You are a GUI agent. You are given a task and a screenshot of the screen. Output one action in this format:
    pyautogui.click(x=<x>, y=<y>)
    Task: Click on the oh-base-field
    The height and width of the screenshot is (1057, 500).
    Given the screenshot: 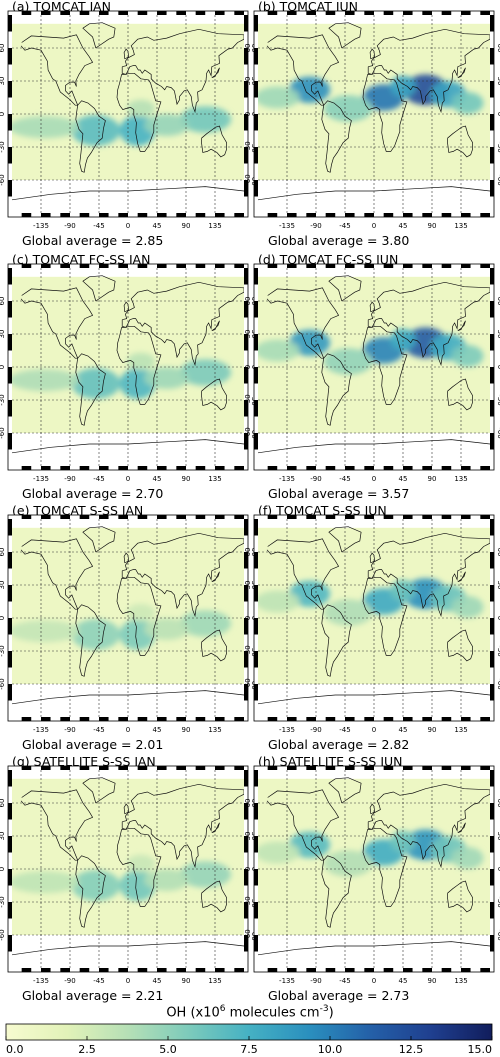 What is the action you would take?
    pyautogui.click(x=128, y=354)
    